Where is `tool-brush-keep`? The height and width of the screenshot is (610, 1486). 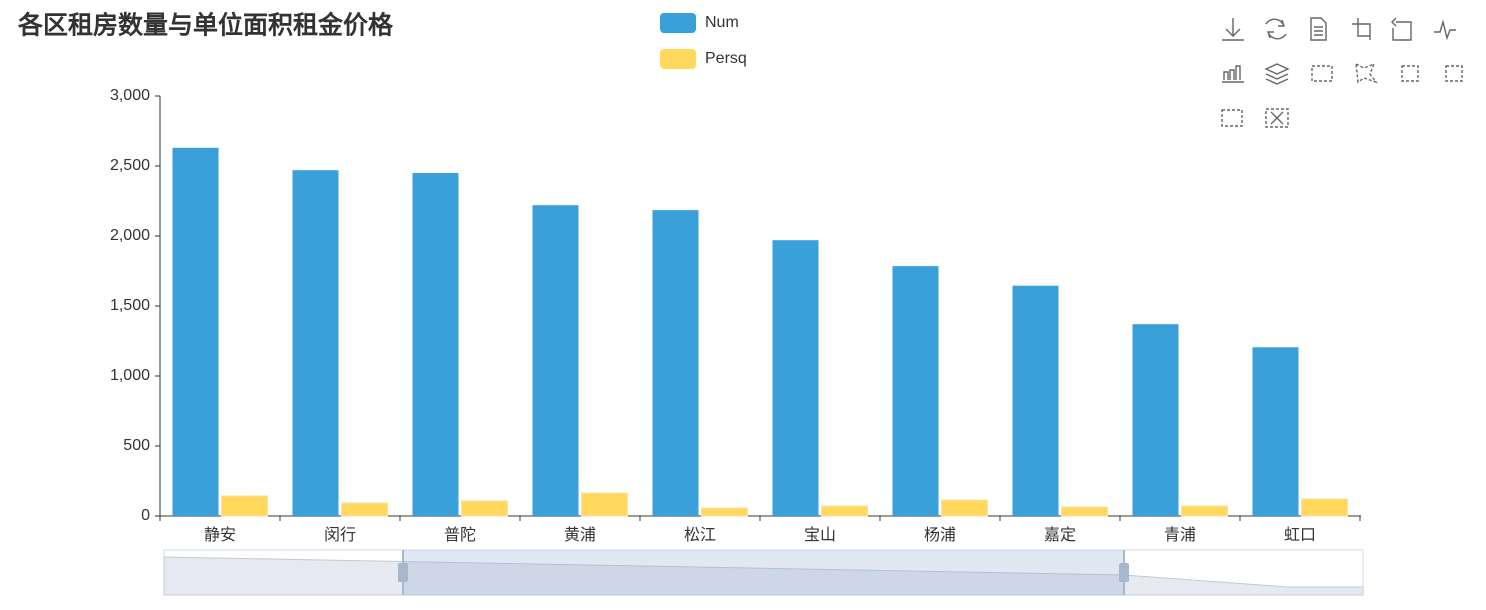
tool-brush-keep is located at coordinates (1232, 118).